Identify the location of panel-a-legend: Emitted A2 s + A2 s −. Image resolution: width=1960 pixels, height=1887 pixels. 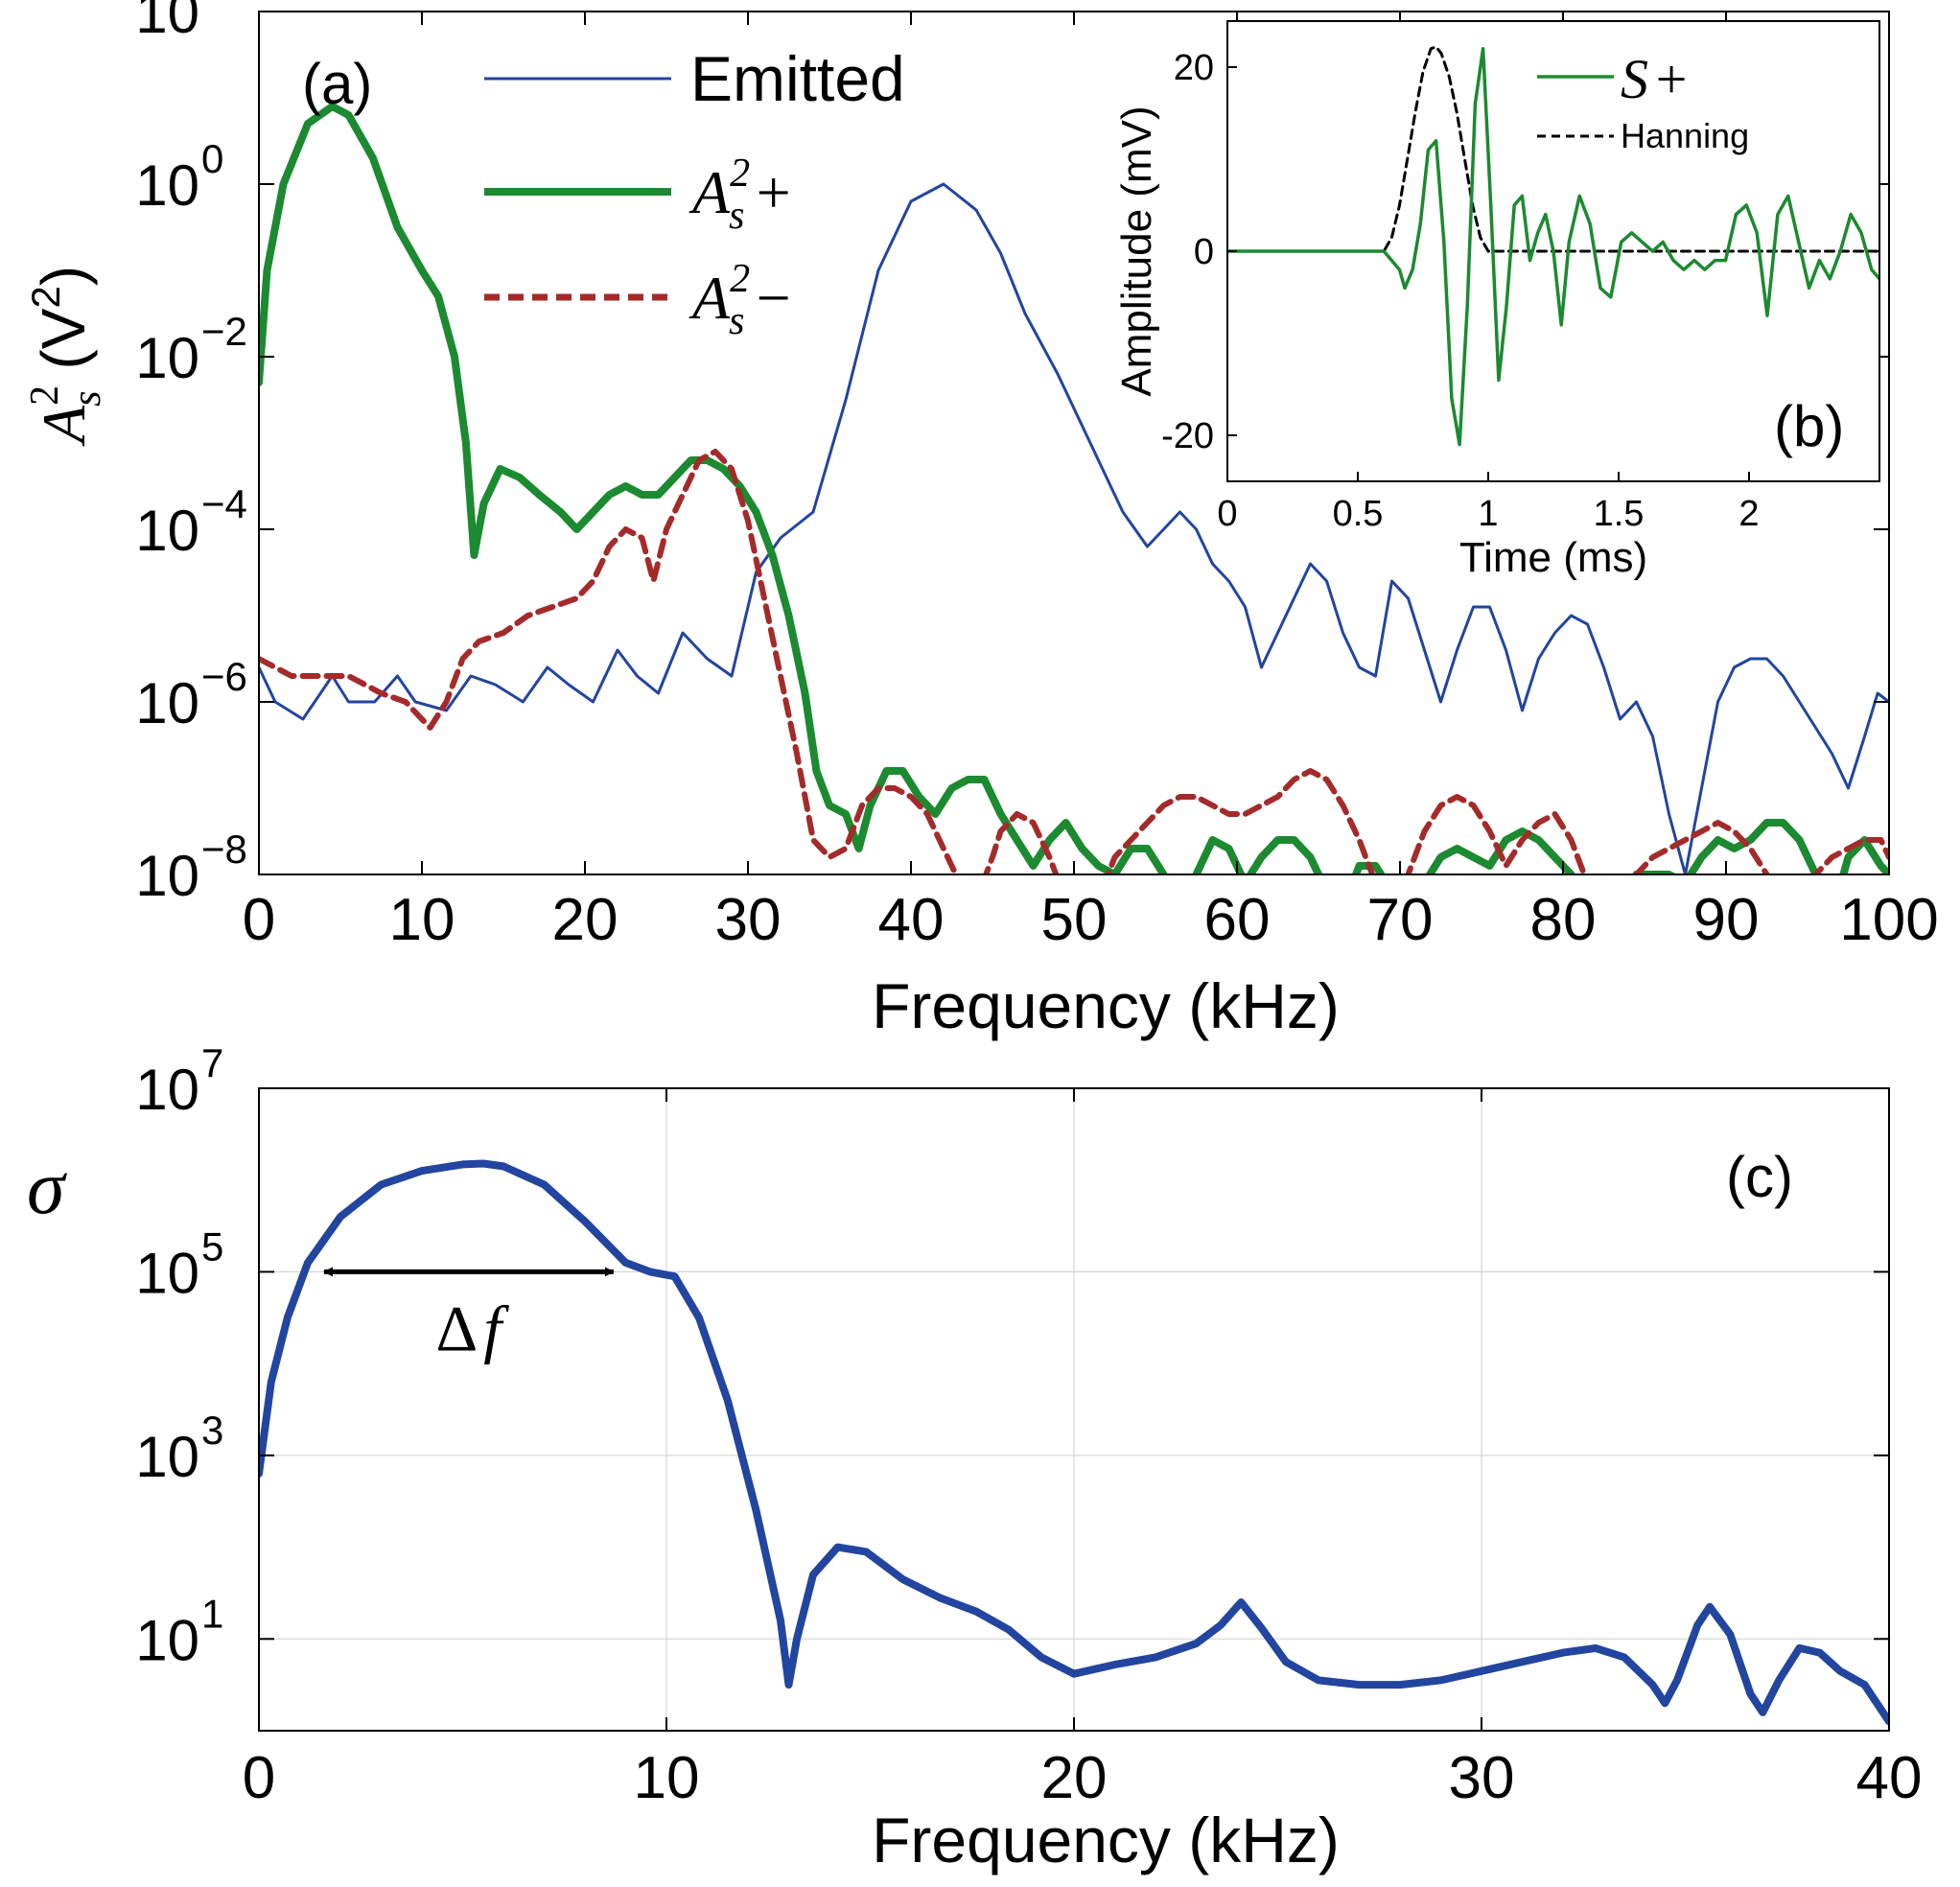
(694, 193).